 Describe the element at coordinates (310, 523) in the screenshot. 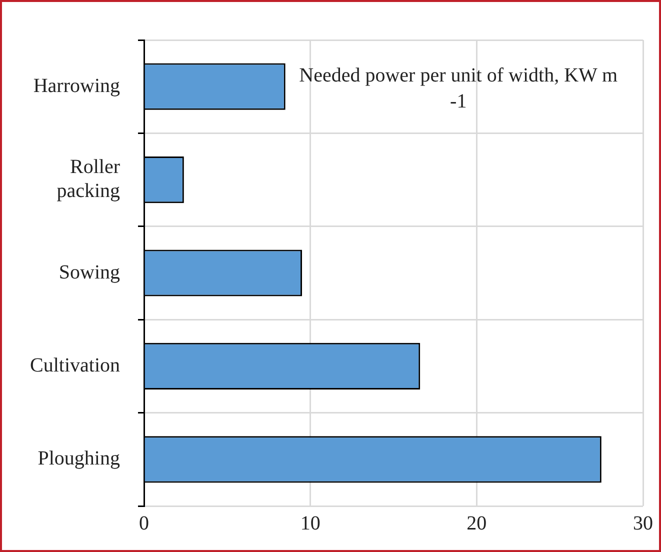

I see `x-tick-label: 10` at that location.